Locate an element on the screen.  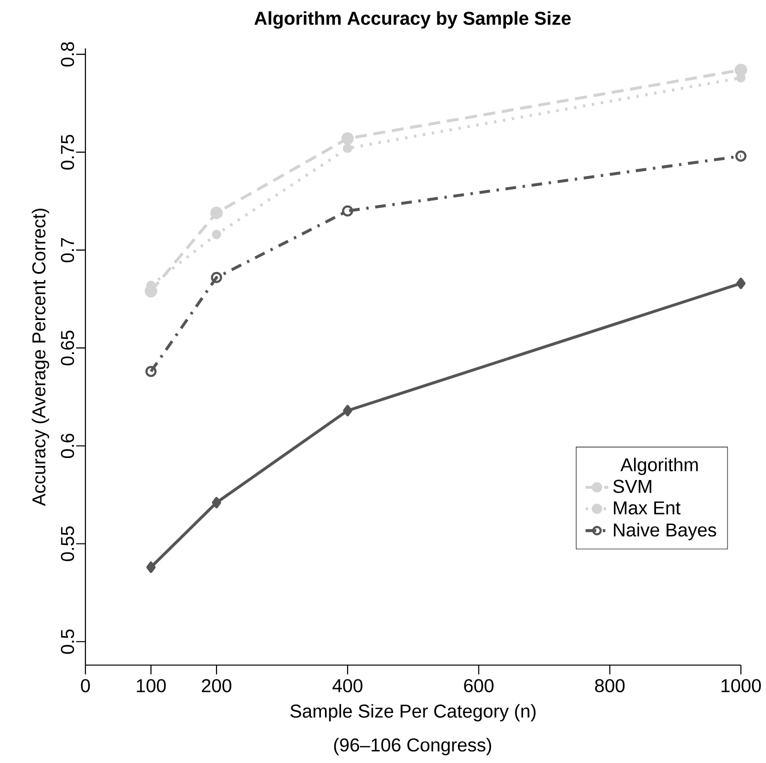
x-tick-label: 1000 is located at coordinates (741, 686).